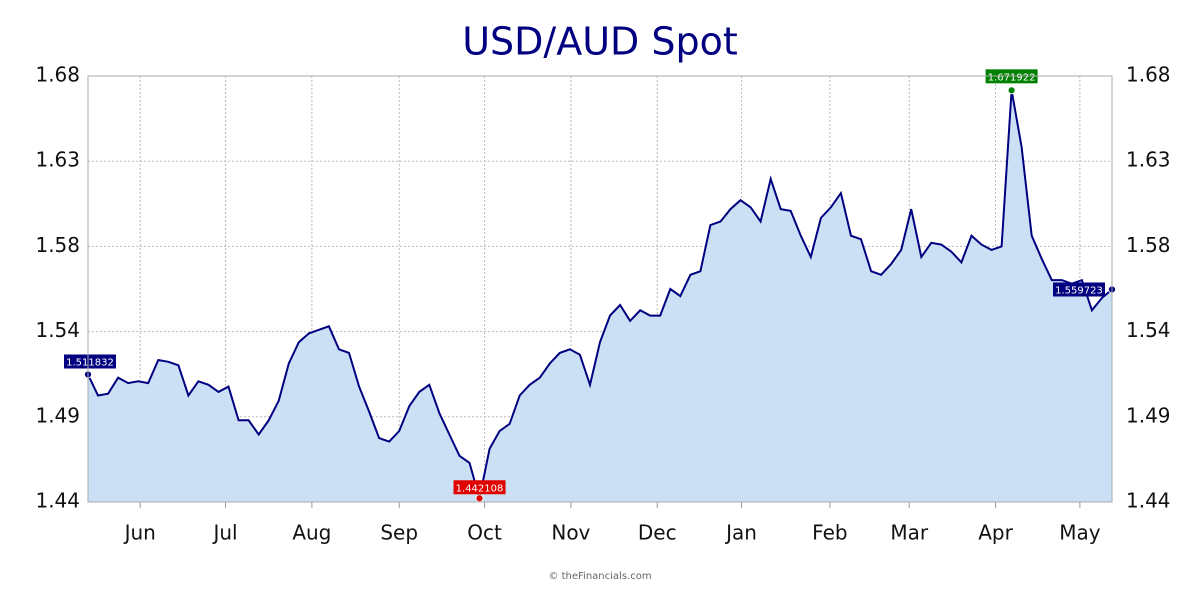 The height and width of the screenshot is (600, 1200). What do you see at coordinates (57, 415) in the screenshot?
I see `y-tick-label: 1.49` at bounding box center [57, 415].